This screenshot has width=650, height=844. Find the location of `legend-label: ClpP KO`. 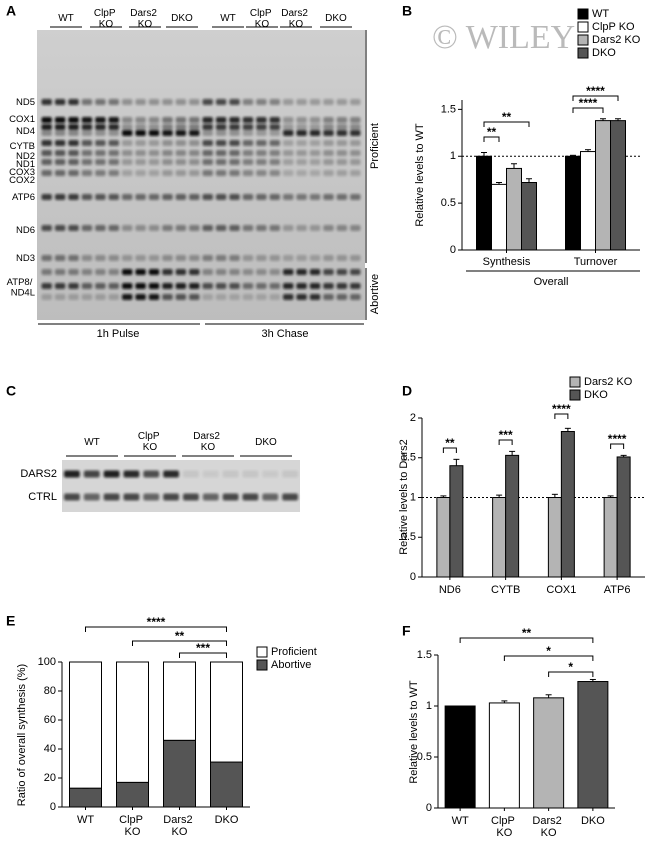

legend-label: ClpP KO is located at coordinates (613, 27).